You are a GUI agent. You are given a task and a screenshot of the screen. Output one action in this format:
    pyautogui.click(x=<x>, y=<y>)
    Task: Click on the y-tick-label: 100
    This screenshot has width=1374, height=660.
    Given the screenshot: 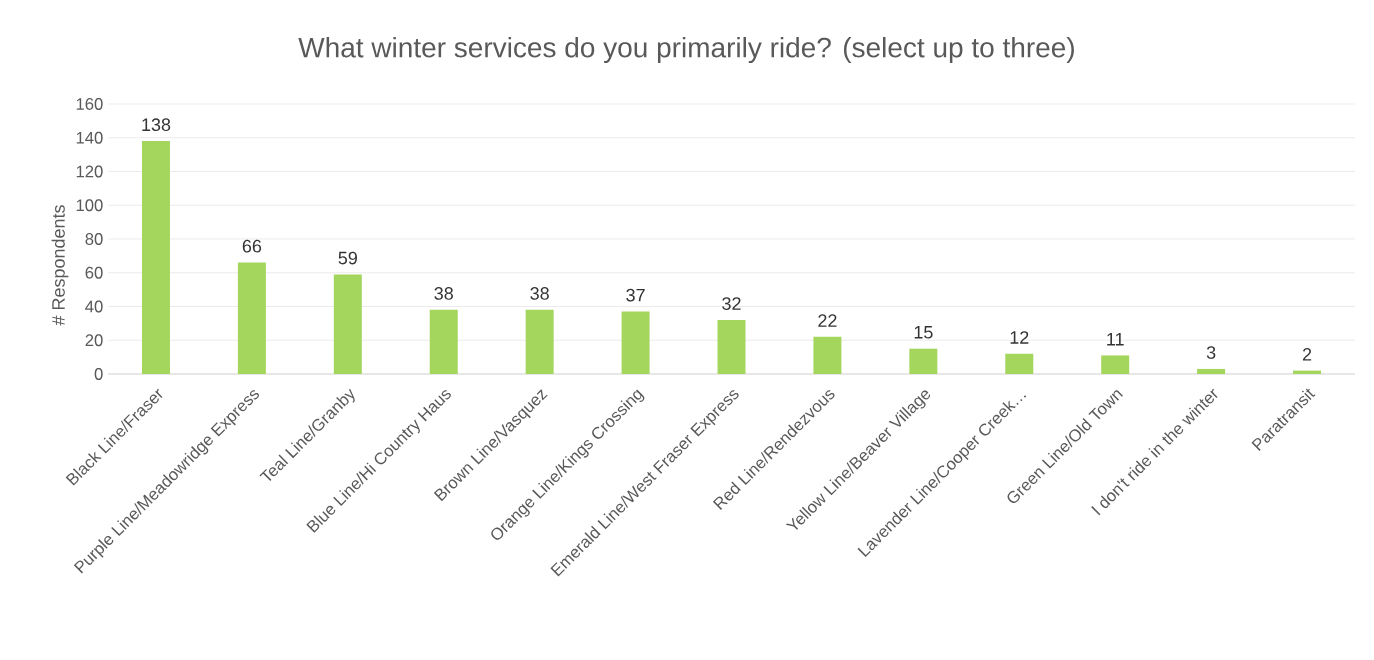 What is the action you would take?
    pyautogui.click(x=89, y=205)
    